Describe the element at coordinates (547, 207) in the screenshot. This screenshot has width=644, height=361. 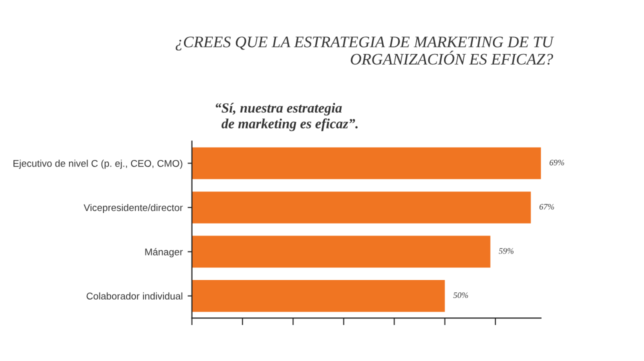
I see `data-label: 67%` at that location.